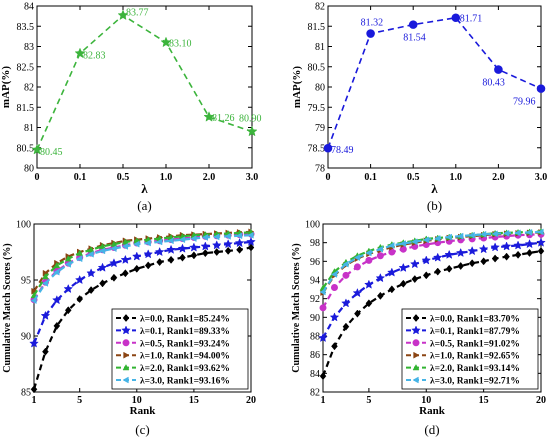 The width and height of the screenshot is (550, 439). I want to click on x-axis-label: λ, so click(434, 188).